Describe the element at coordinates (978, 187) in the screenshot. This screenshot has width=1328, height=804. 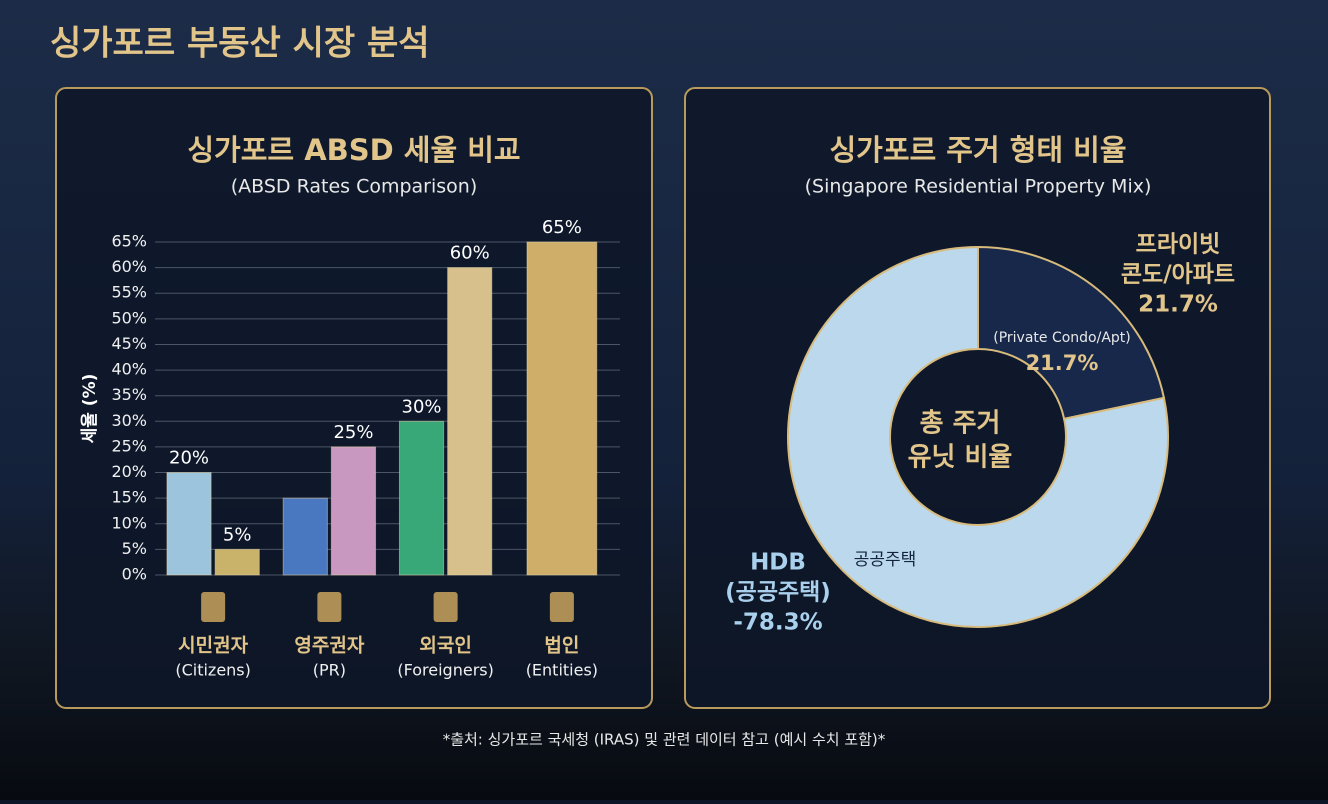
I see `chart-subtitle: (Singapore Residential Property Mix)` at that location.